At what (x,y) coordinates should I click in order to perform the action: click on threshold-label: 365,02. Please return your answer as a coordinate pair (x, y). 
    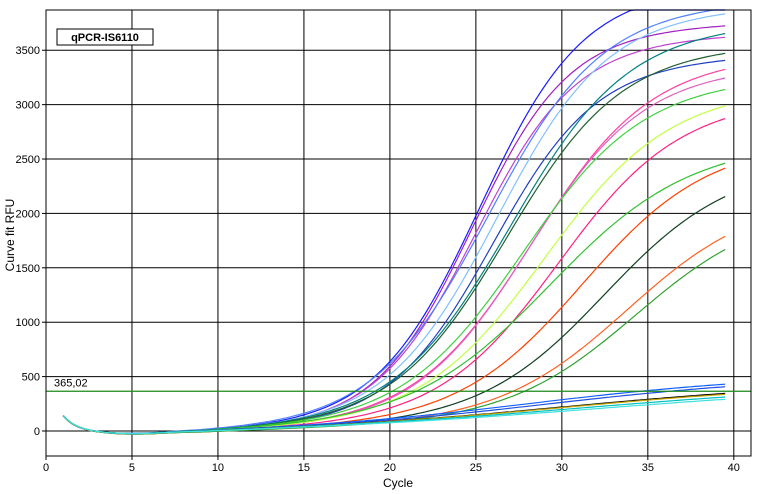
    Looking at the image, I should click on (71, 383).